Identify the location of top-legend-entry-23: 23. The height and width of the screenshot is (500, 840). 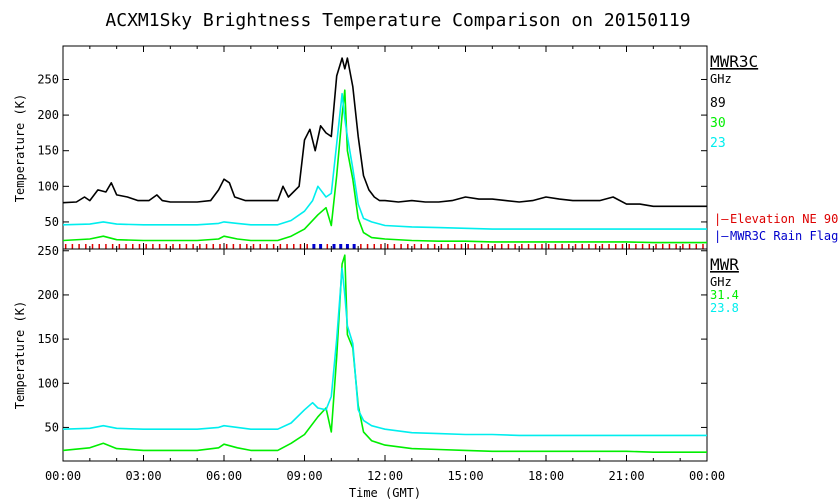
(718, 143).